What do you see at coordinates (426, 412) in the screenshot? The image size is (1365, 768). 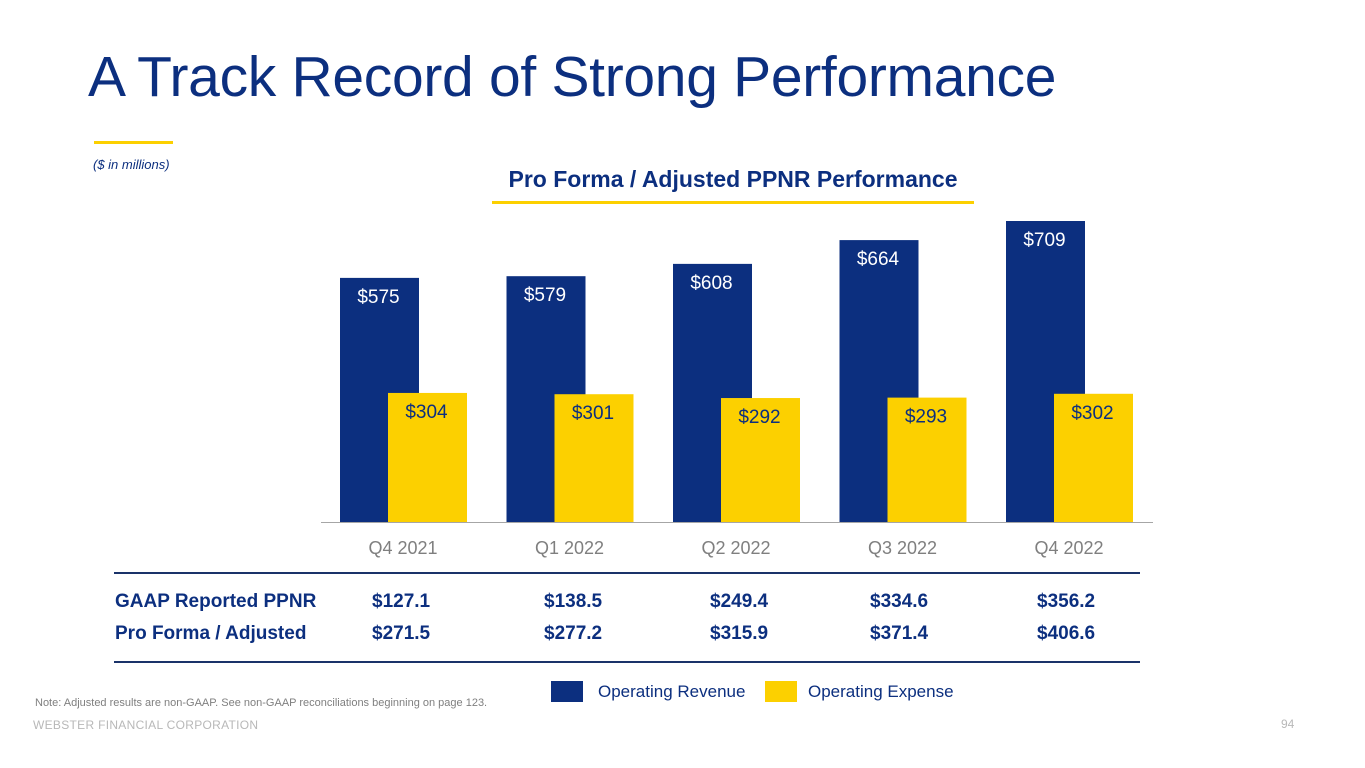 I see `data-label: $304` at bounding box center [426, 412].